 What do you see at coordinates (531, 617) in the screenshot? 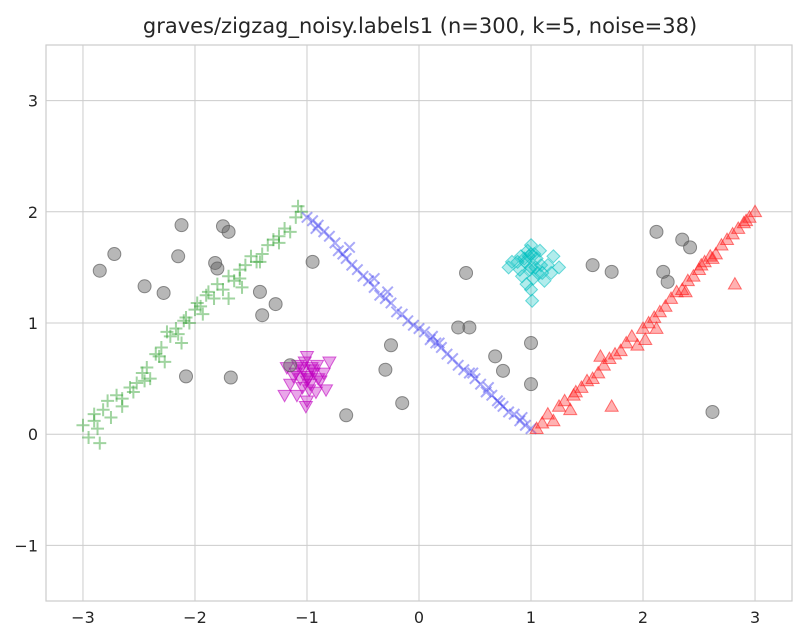
I see `x-tick-label: 1` at bounding box center [531, 617].